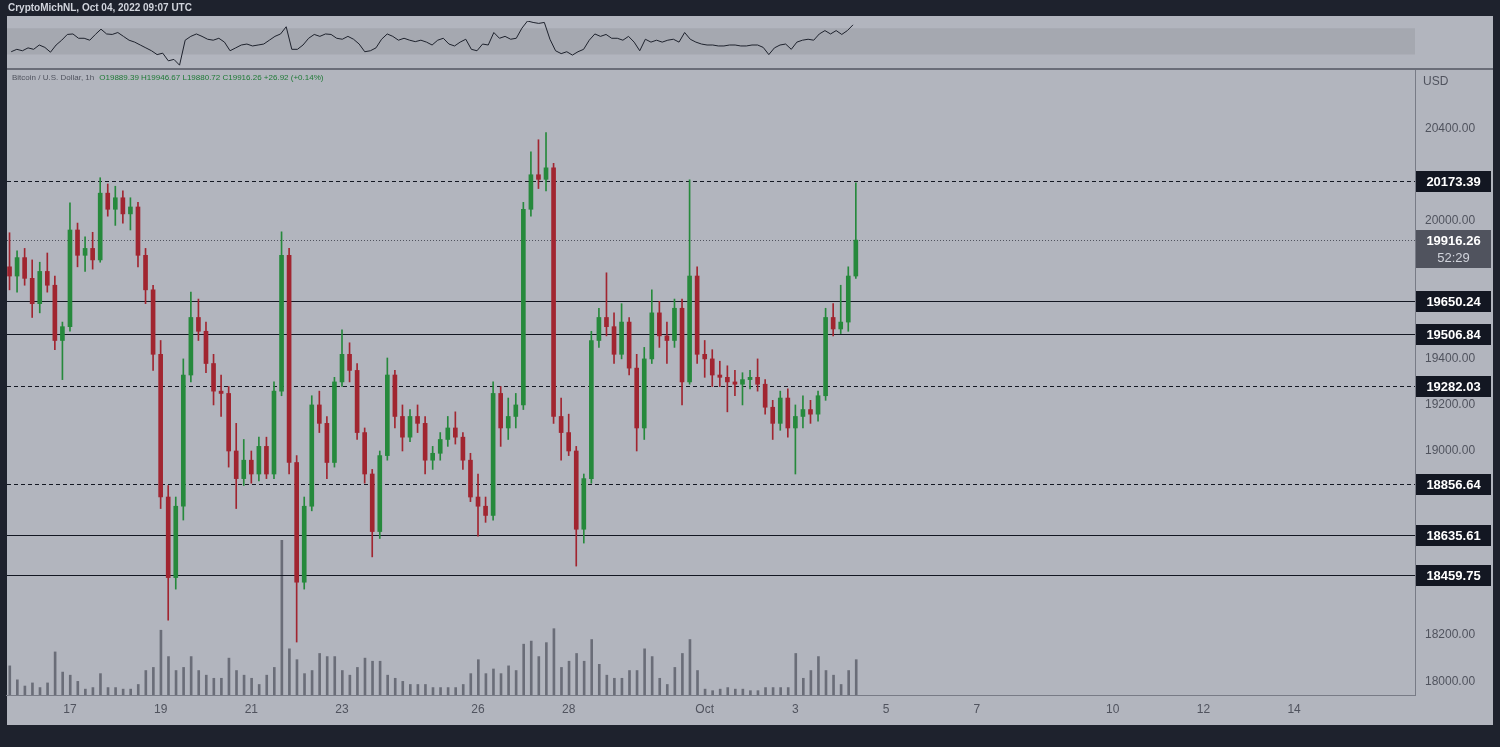 The width and height of the screenshot is (1500, 747). Describe the element at coordinates (1450, 128) in the screenshot. I see `y-tick-label: 20400.00` at that location.